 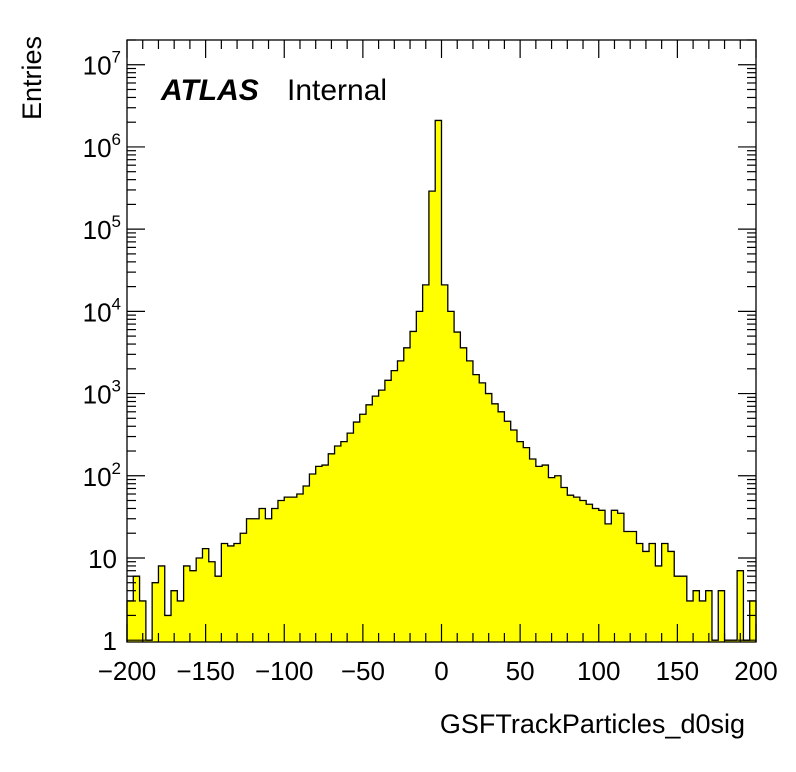 What do you see at coordinates (677, 671) in the screenshot?
I see `x-tick-label: 150` at bounding box center [677, 671].